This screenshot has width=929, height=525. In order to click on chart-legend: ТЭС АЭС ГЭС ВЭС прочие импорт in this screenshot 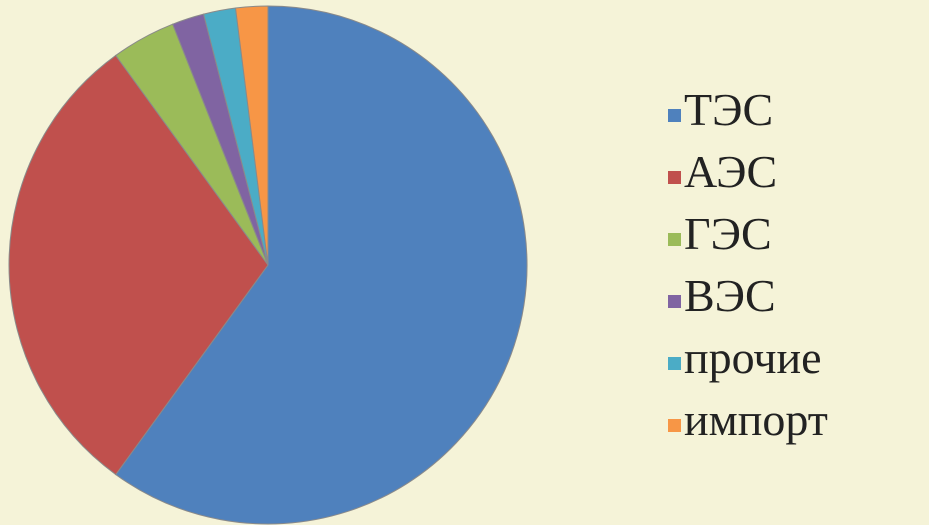, I will do `click(748, 264)`.